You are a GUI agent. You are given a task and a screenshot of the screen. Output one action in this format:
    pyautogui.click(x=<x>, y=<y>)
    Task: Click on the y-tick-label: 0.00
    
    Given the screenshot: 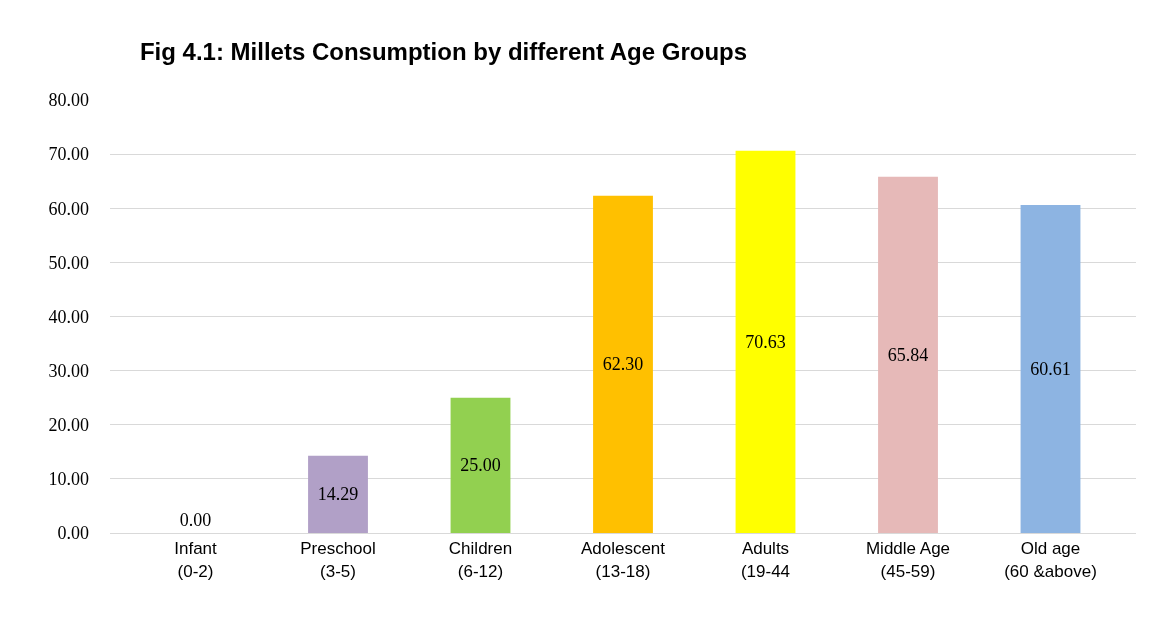 What is the action you would take?
    pyautogui.click(x=73, y=533)
    